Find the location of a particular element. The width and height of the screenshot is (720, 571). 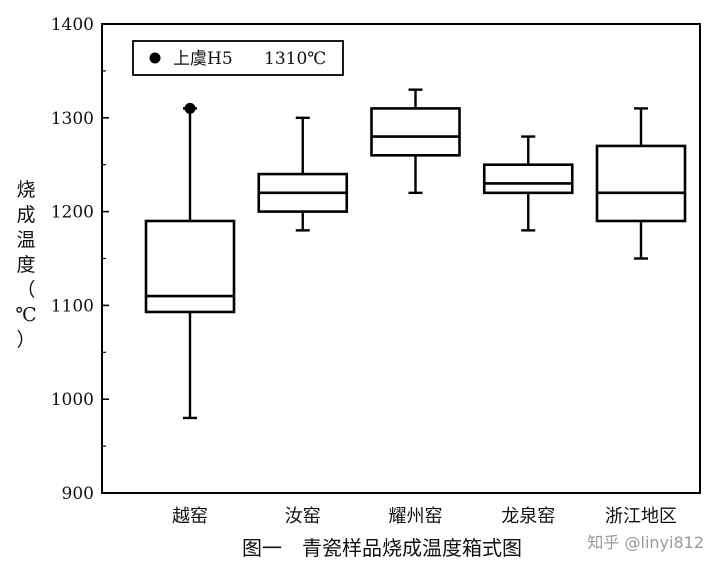

y-axis-label-char: 温 is located at coordinates (25, 240).